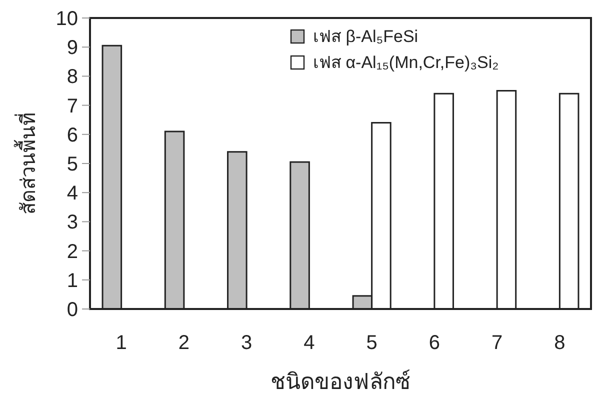  I want to click on x-tick-label: 4, so click(309, 343).